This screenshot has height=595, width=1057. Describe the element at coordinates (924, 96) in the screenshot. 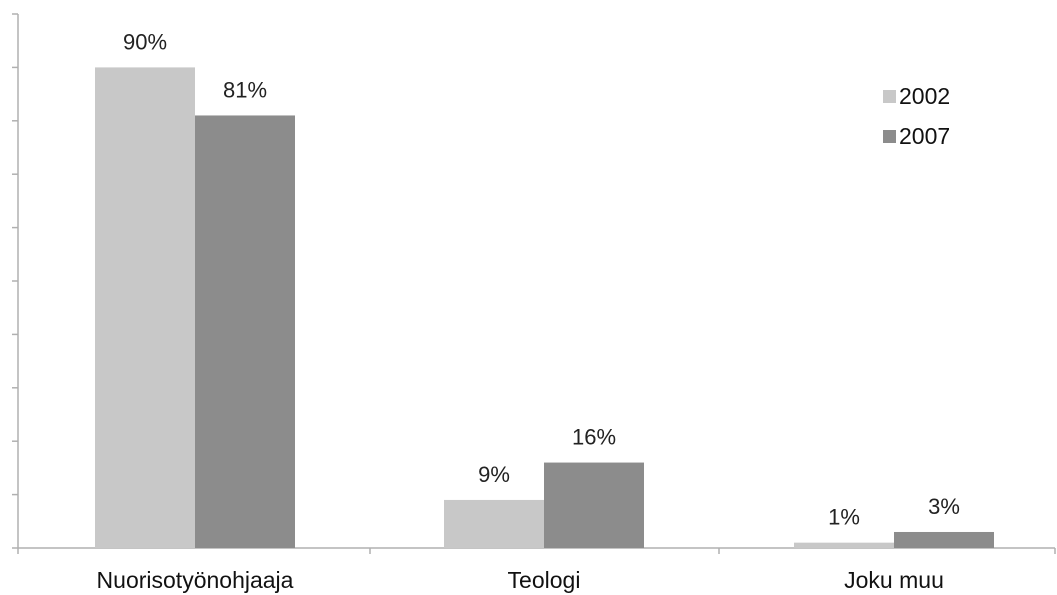

I see `legend-label-2002: 2002` at that location.